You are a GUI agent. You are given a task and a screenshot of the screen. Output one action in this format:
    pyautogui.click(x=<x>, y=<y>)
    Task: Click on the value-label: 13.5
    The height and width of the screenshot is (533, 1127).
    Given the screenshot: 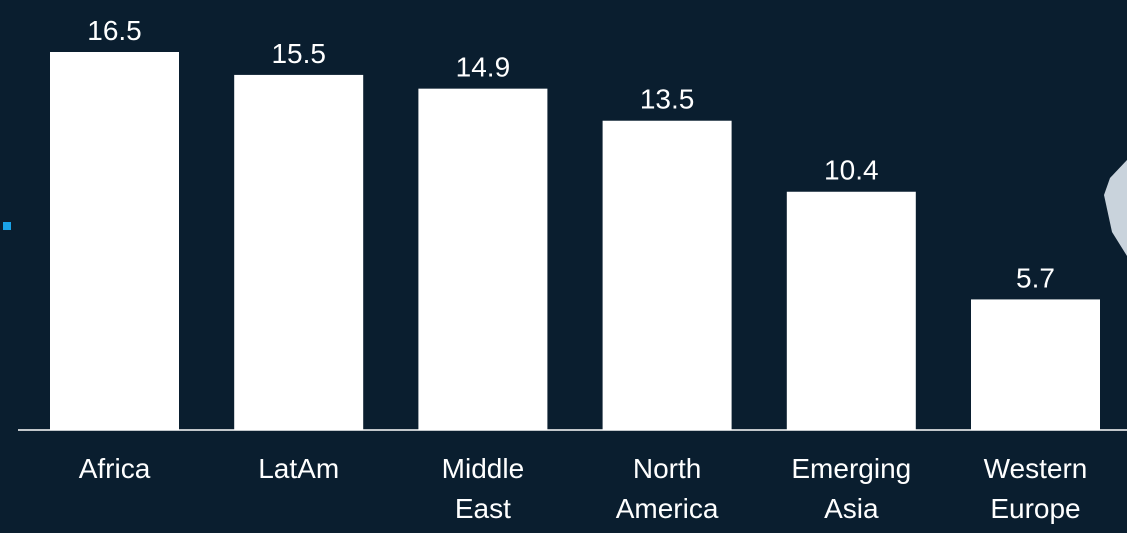 What is the action you would take?
    pyautogui.click(x=667, y=99)
    